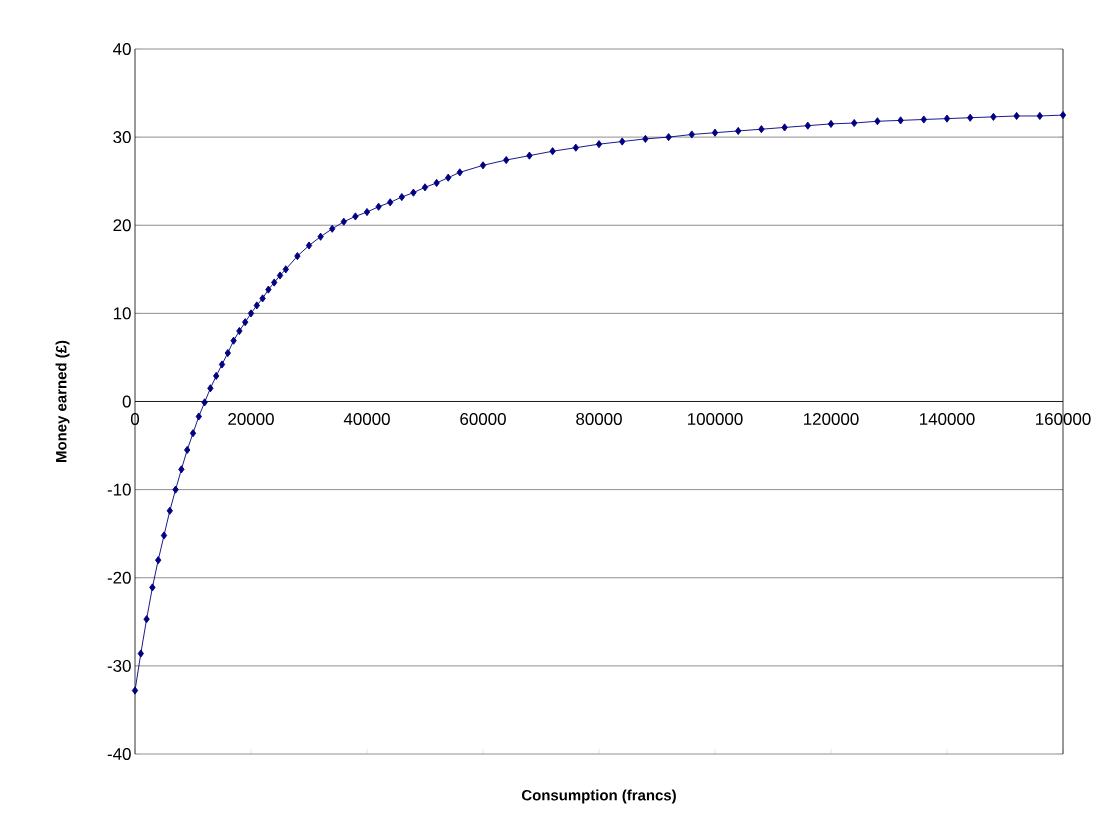 The width and height of the screenshot is (1115, 834). What do you see at coordinates (122, 225) in the screenshot?
I see `y-tick-label: 20` at bounding box center [122, 225].